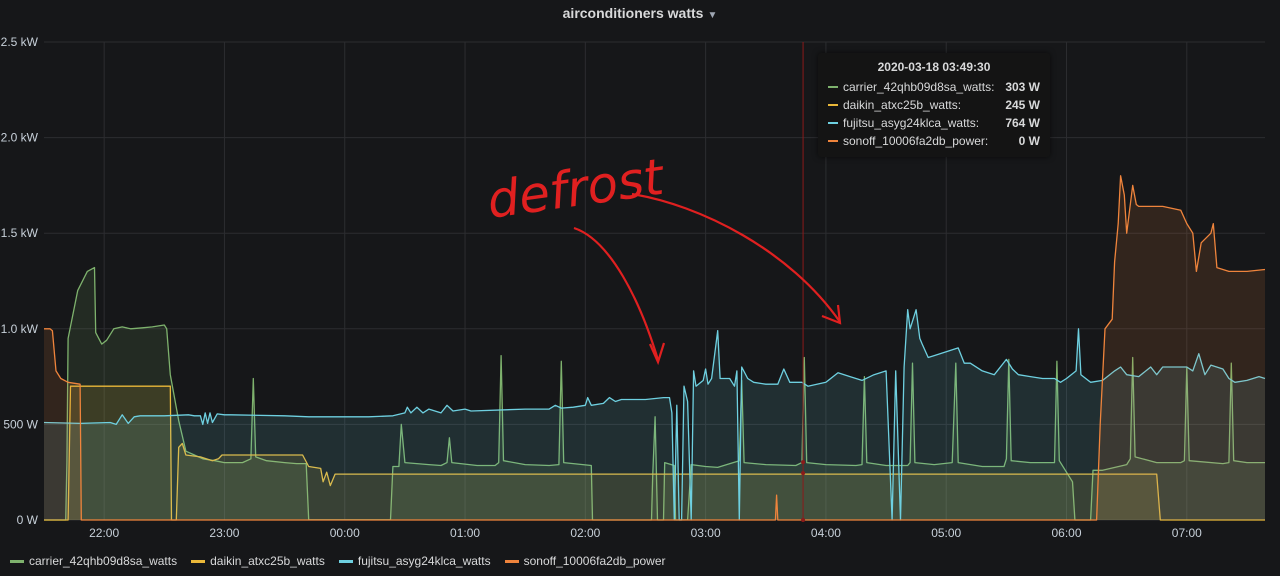  Describe the element at coordinates (934, 67) in the screenshot. I see `tooltip-time: 2020-03-18 03:49:30` at that location.